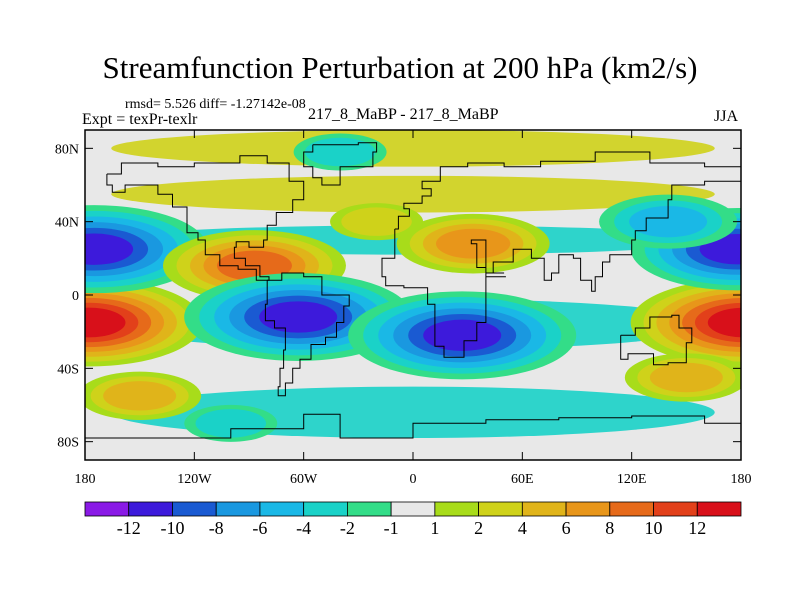 The width and height of the screenshot is (800, 600). Describe the element at coordinates (140, 119) in the screenshot. I see `experiment-label: Expt = texPr-texlr` at that location.